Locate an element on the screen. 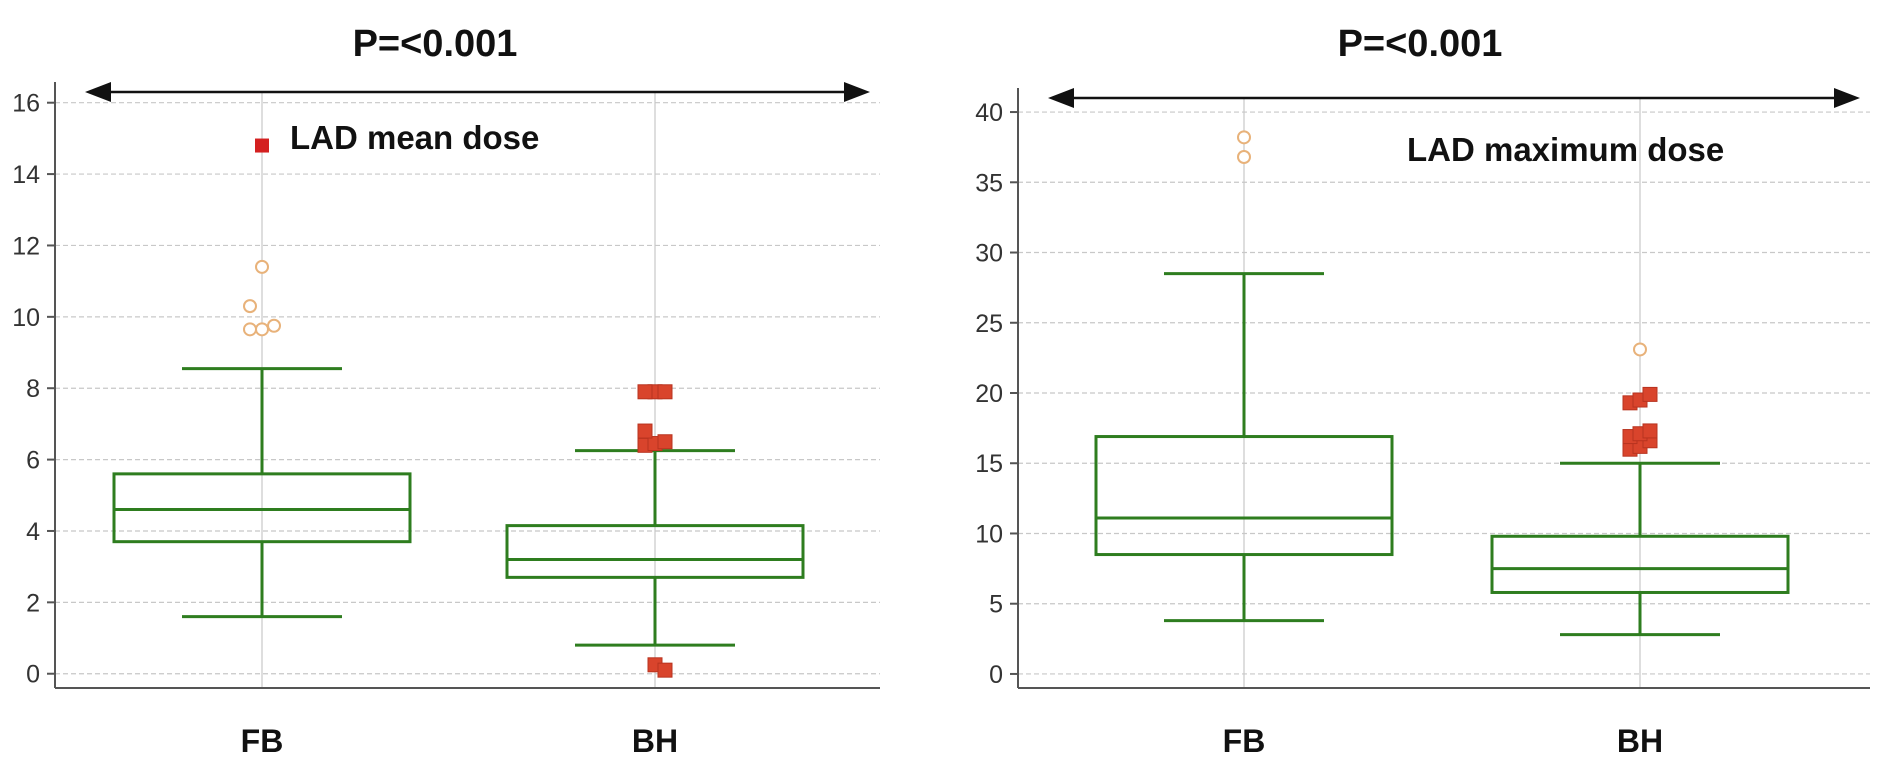 The height and width of the screenshot is (775, 1888). y-tick-label: 4 is located at coordinates (33, 532).